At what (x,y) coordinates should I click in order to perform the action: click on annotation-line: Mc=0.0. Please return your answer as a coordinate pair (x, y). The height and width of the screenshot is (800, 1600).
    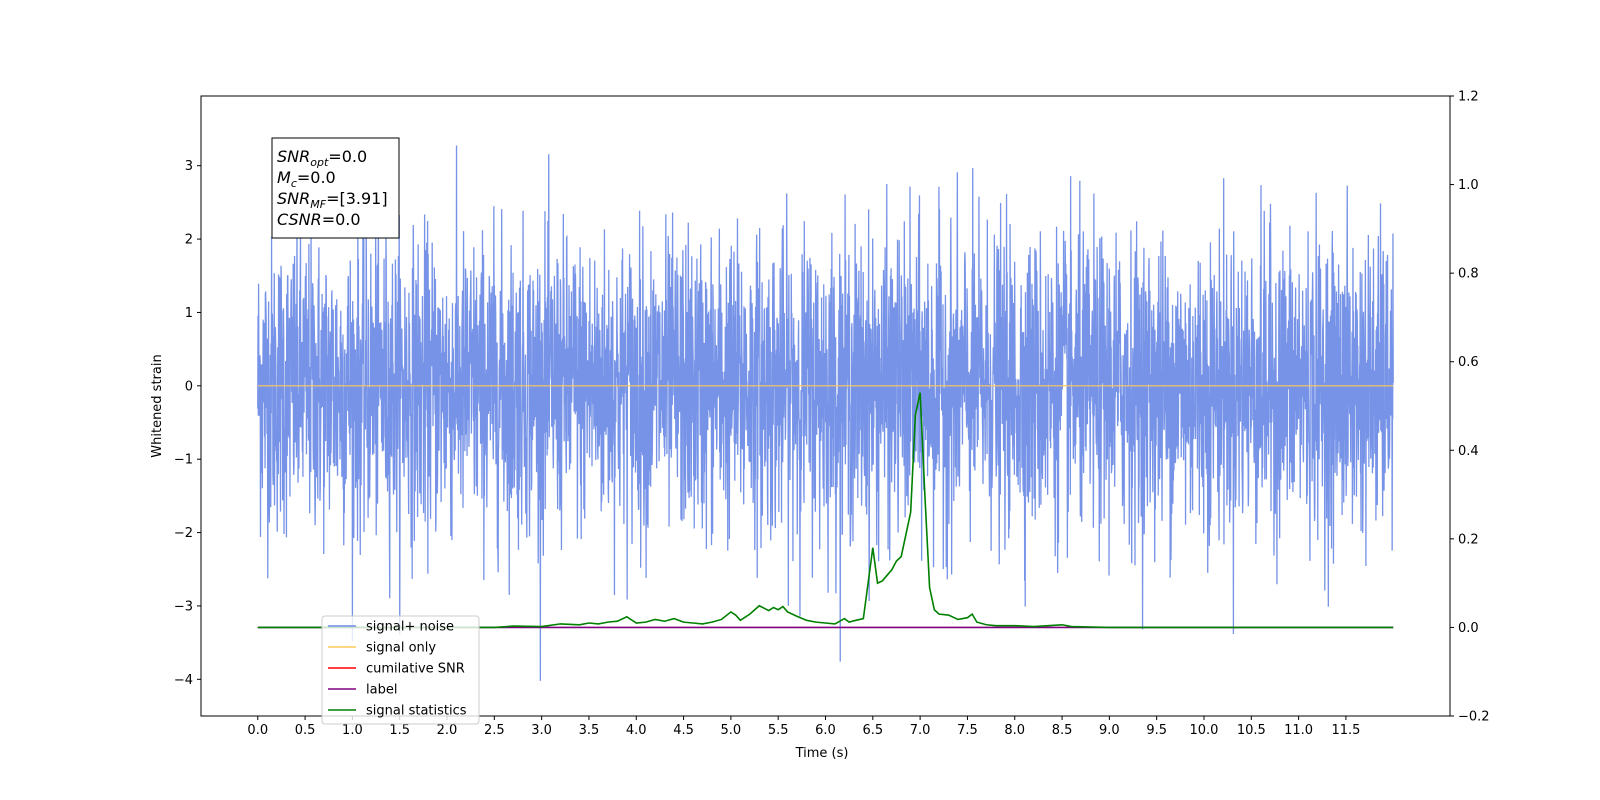
    Looking at the image, I should click on (306, 179).